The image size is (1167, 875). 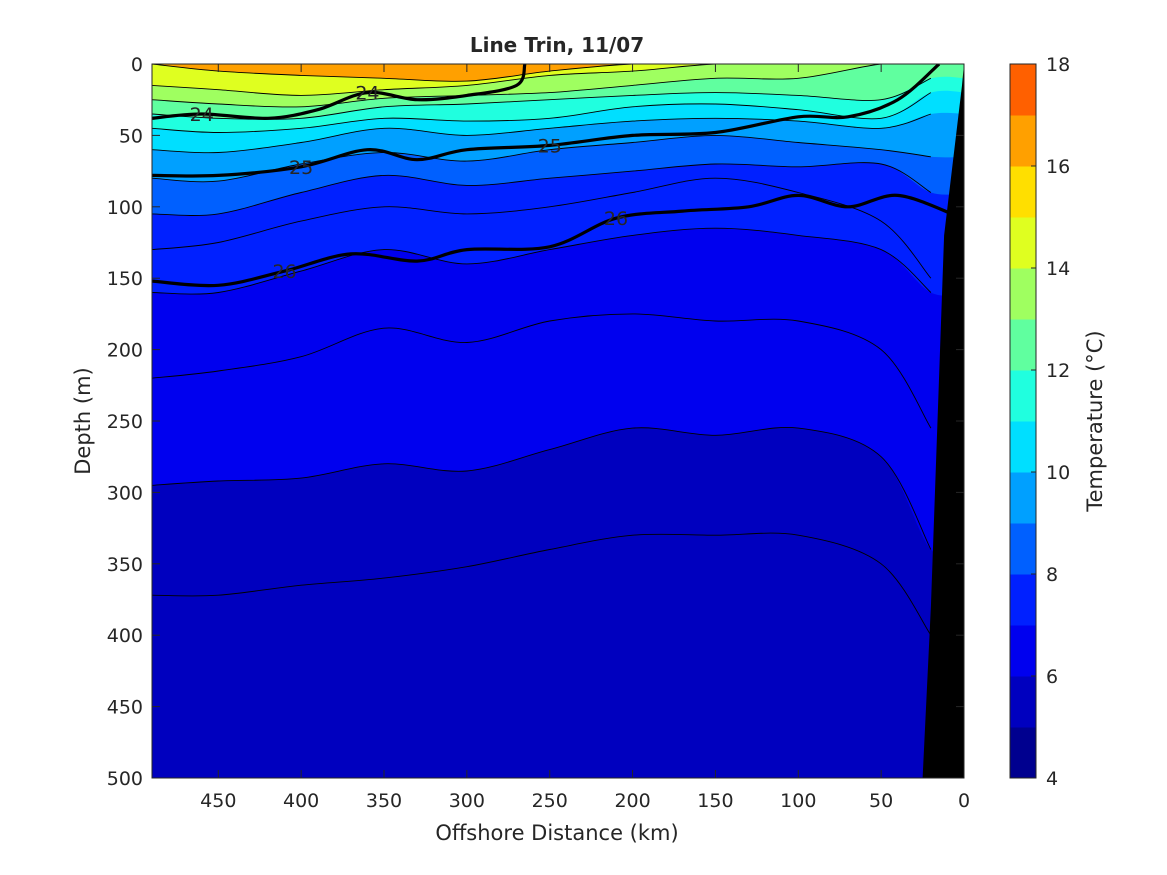 I want to click on y-tick-label: 450, so click(x=125, y=708).